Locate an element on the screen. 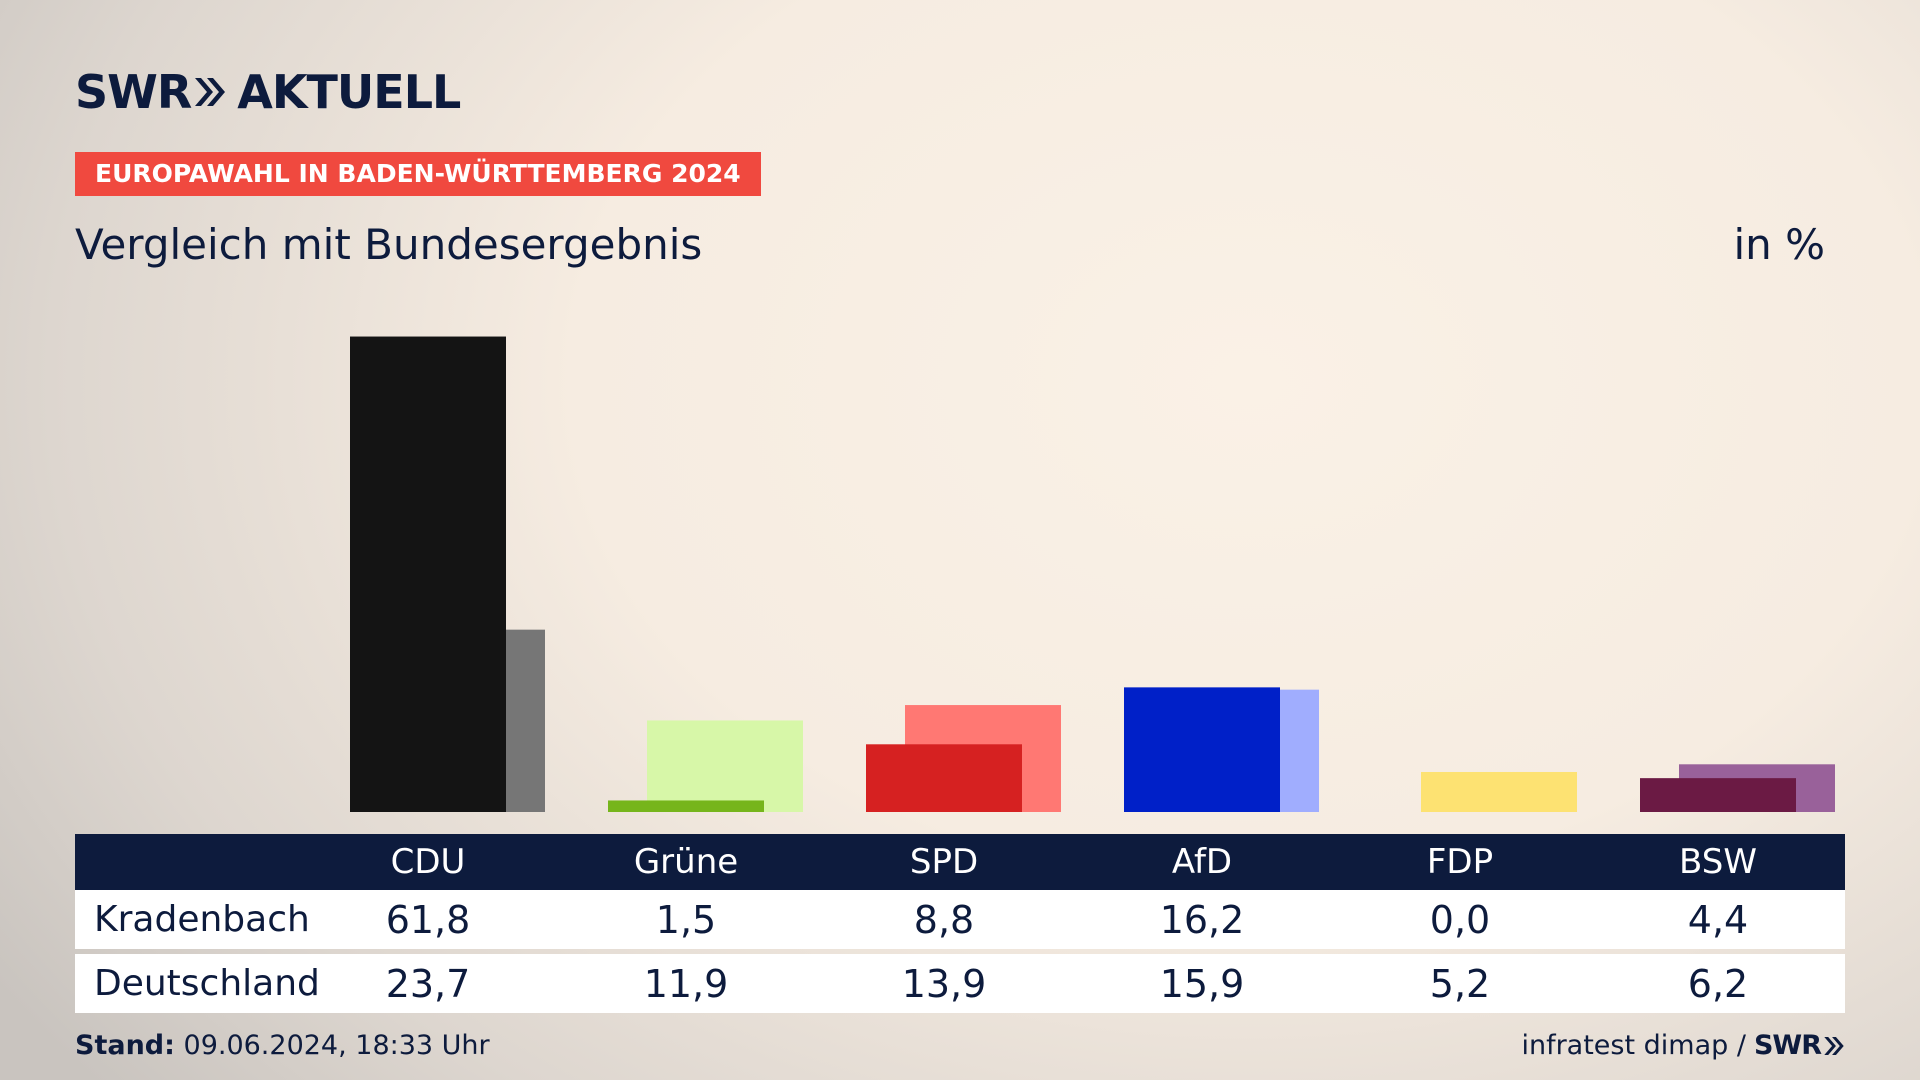 Image resolution: width=1920 pixels, height=1080 pixels. stand-label: Stand: is located at coordinates (125, 1045).